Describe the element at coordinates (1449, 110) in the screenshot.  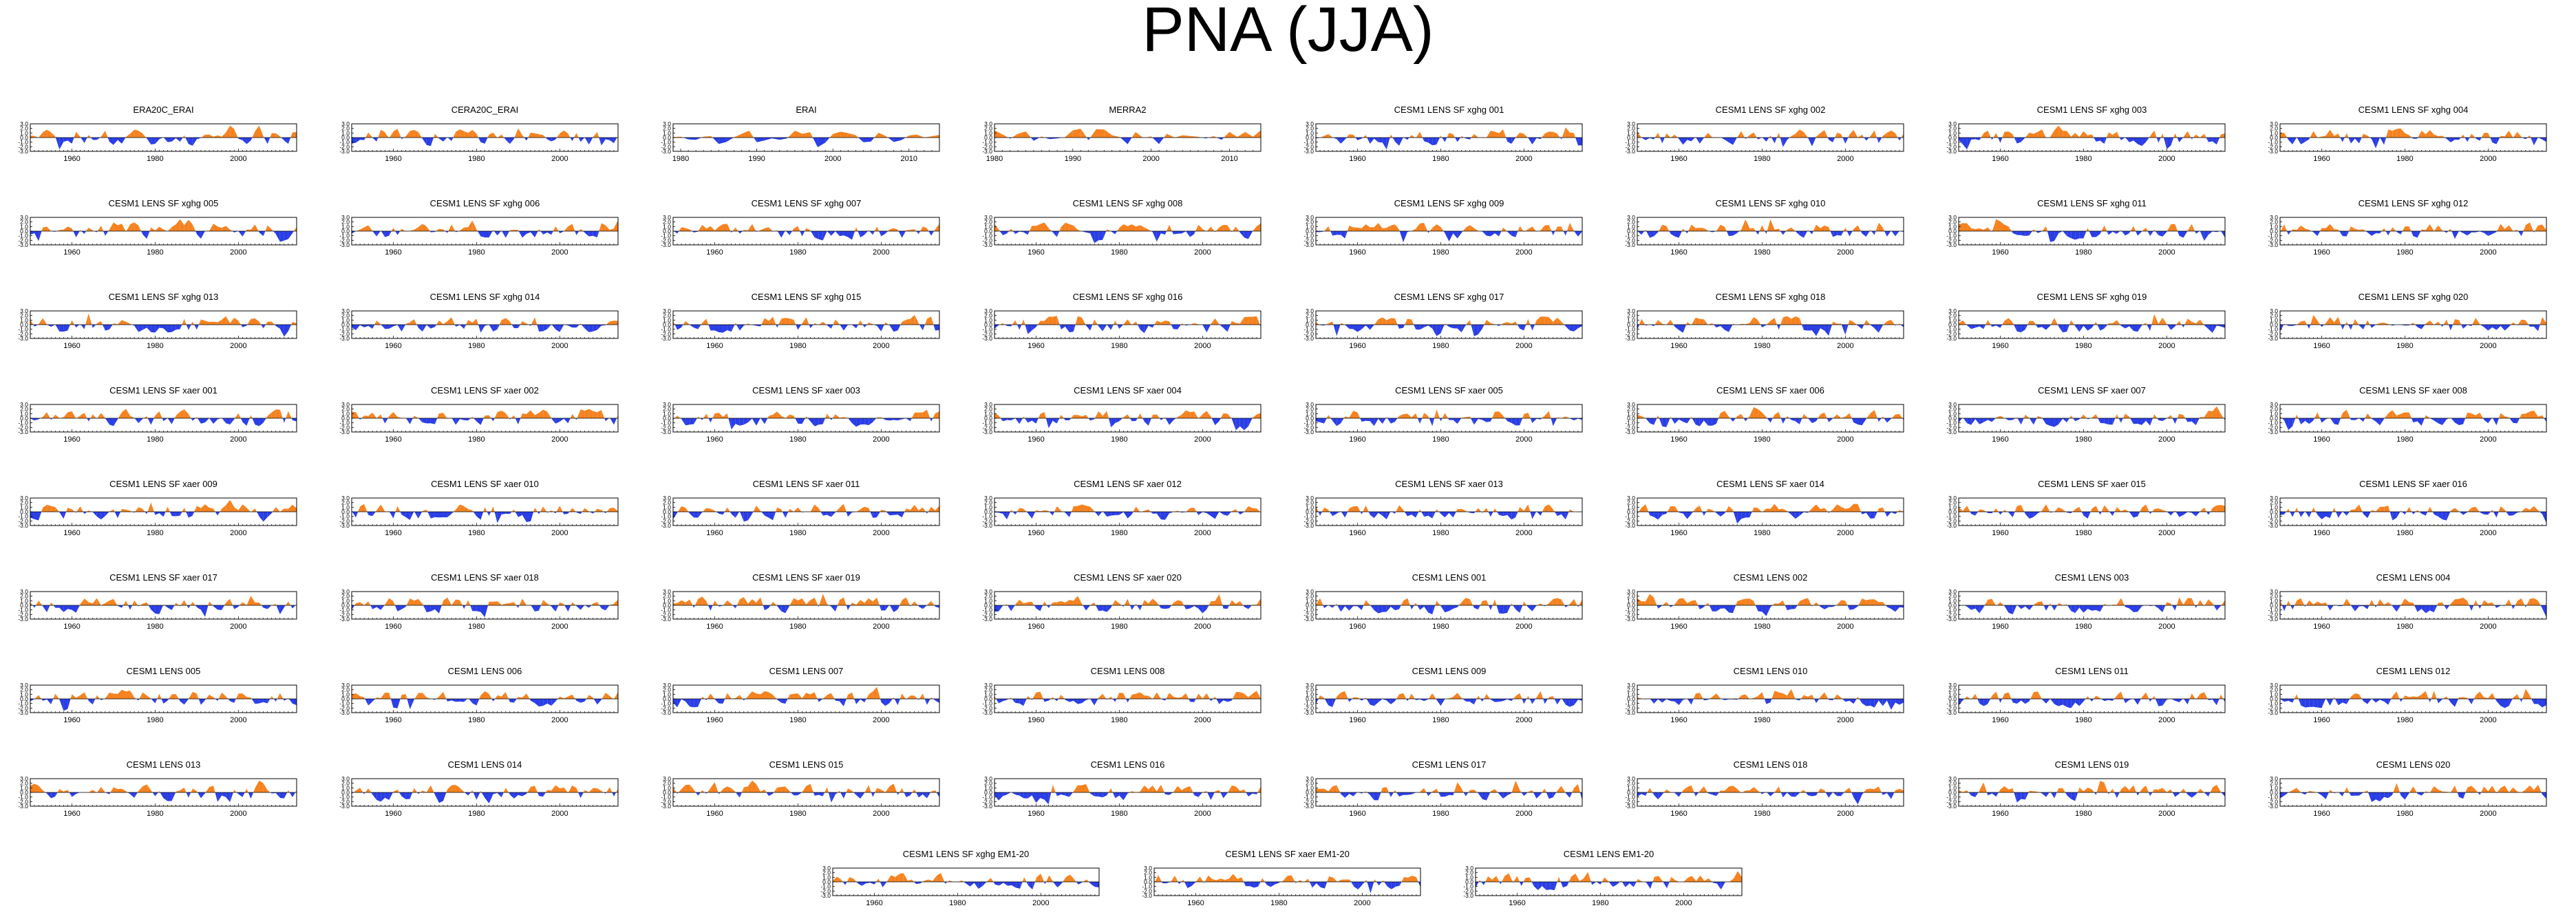
I see `panel-title: CESM1 LENS SF xghg 001` at that location.